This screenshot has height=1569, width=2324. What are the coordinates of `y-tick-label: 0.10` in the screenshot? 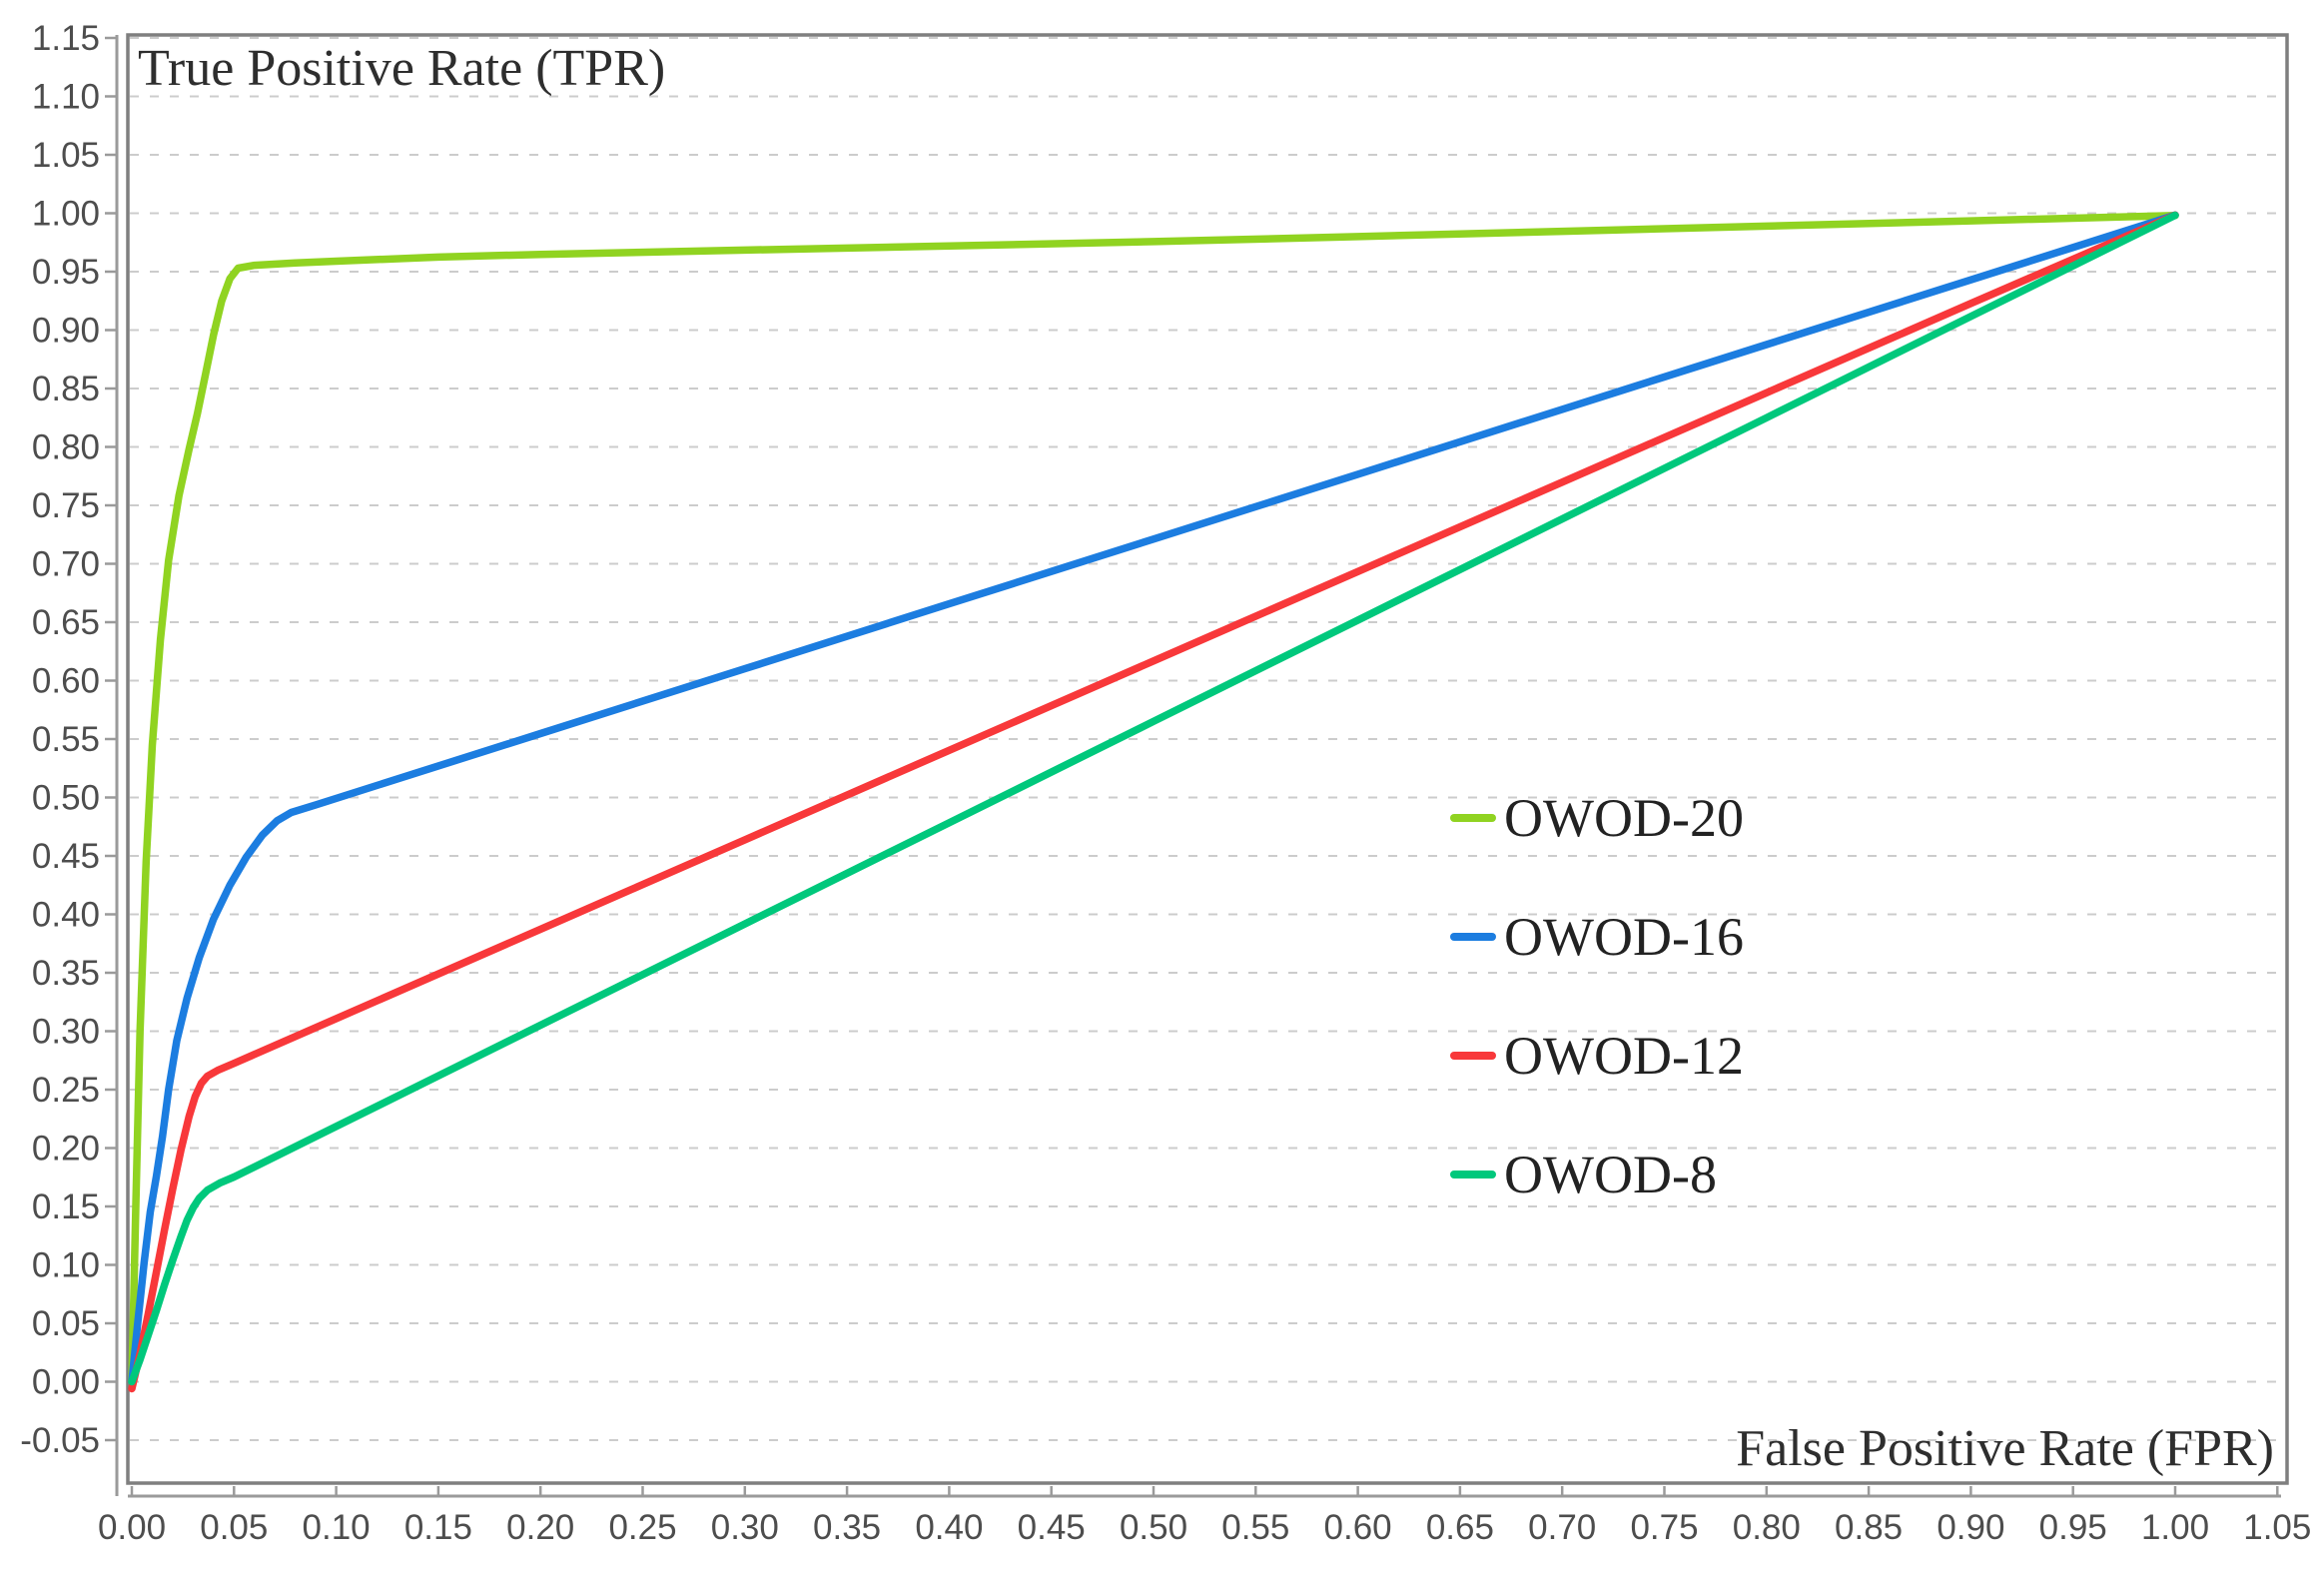 It's located at (66, 1265).